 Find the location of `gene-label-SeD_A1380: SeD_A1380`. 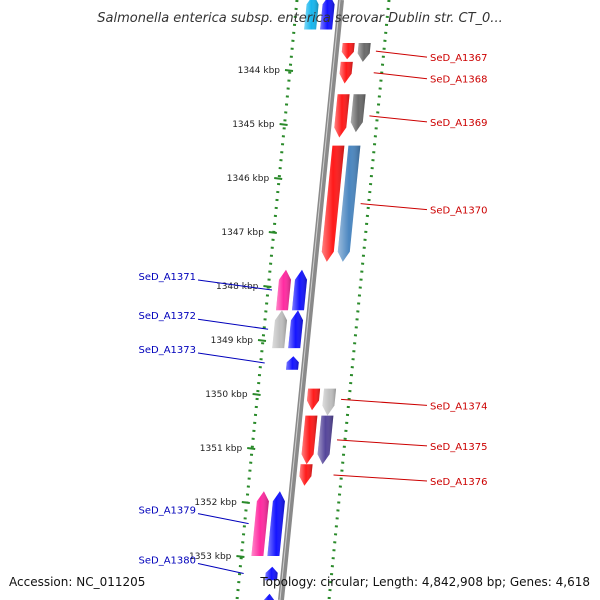

gene-label-SeD_A1380: SeD_A1380 is located at coordinates (168, 561).